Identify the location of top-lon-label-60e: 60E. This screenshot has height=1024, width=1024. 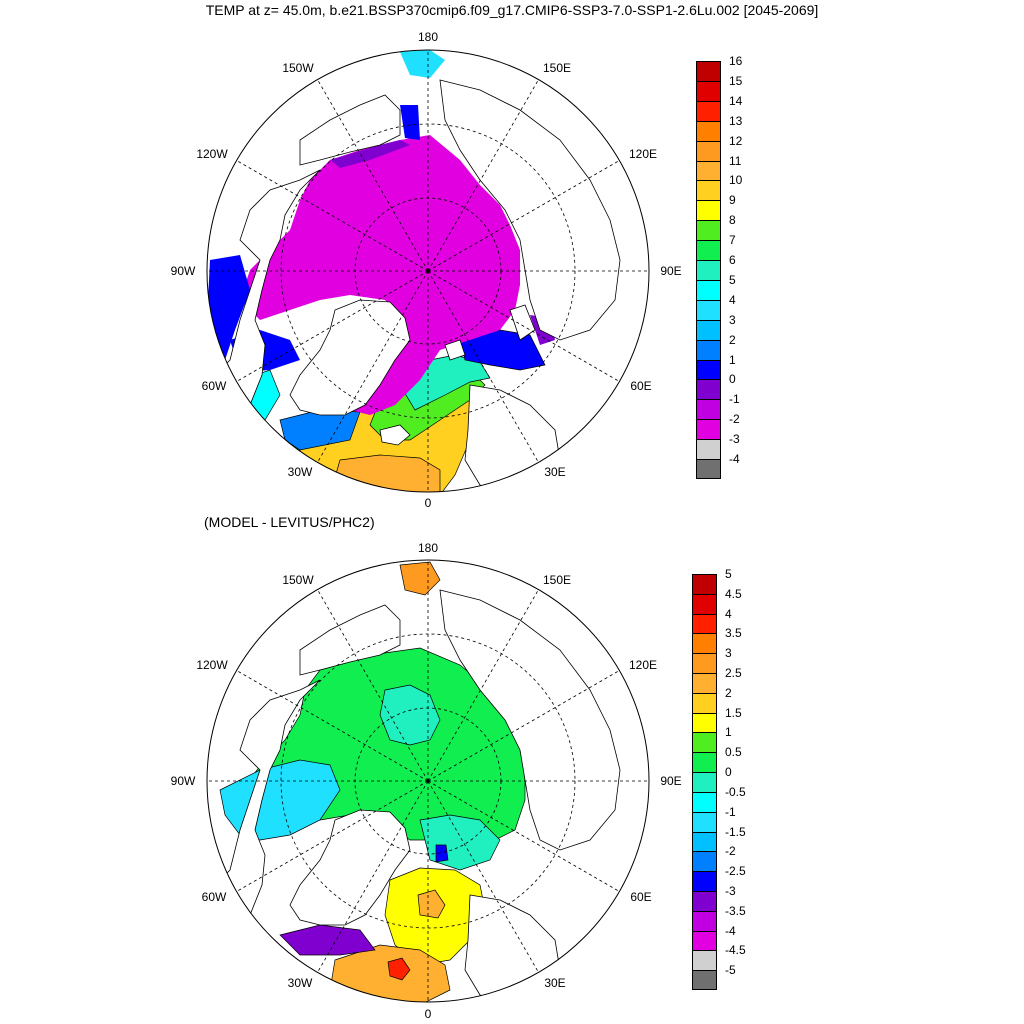
(641, 386).